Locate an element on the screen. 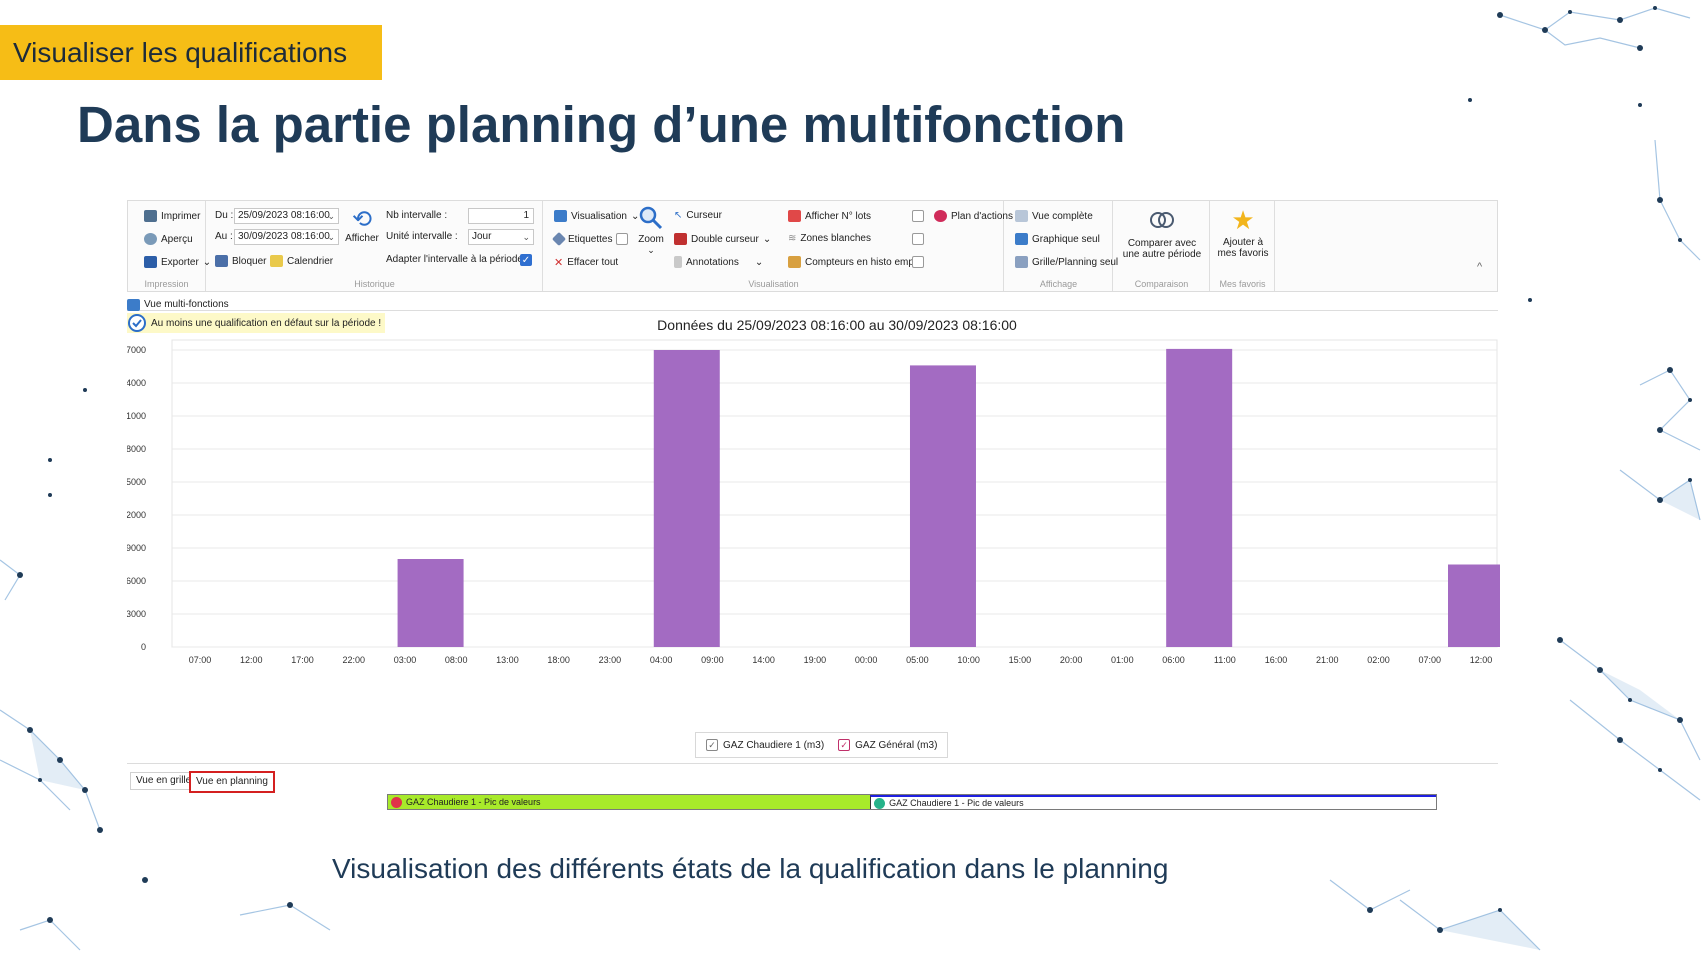  star-icon: ★ is located at coordinates (1243, 220).